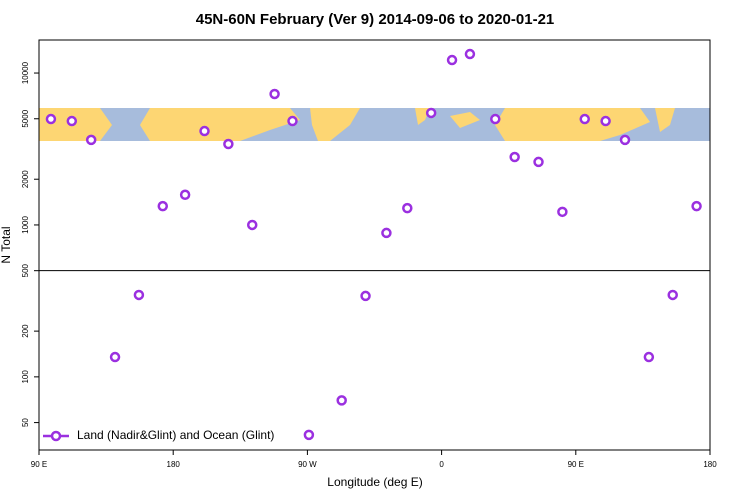 This screenshot has height=500, width=750. I want to click on x-tick-label: 90 W, so click(307, 464).